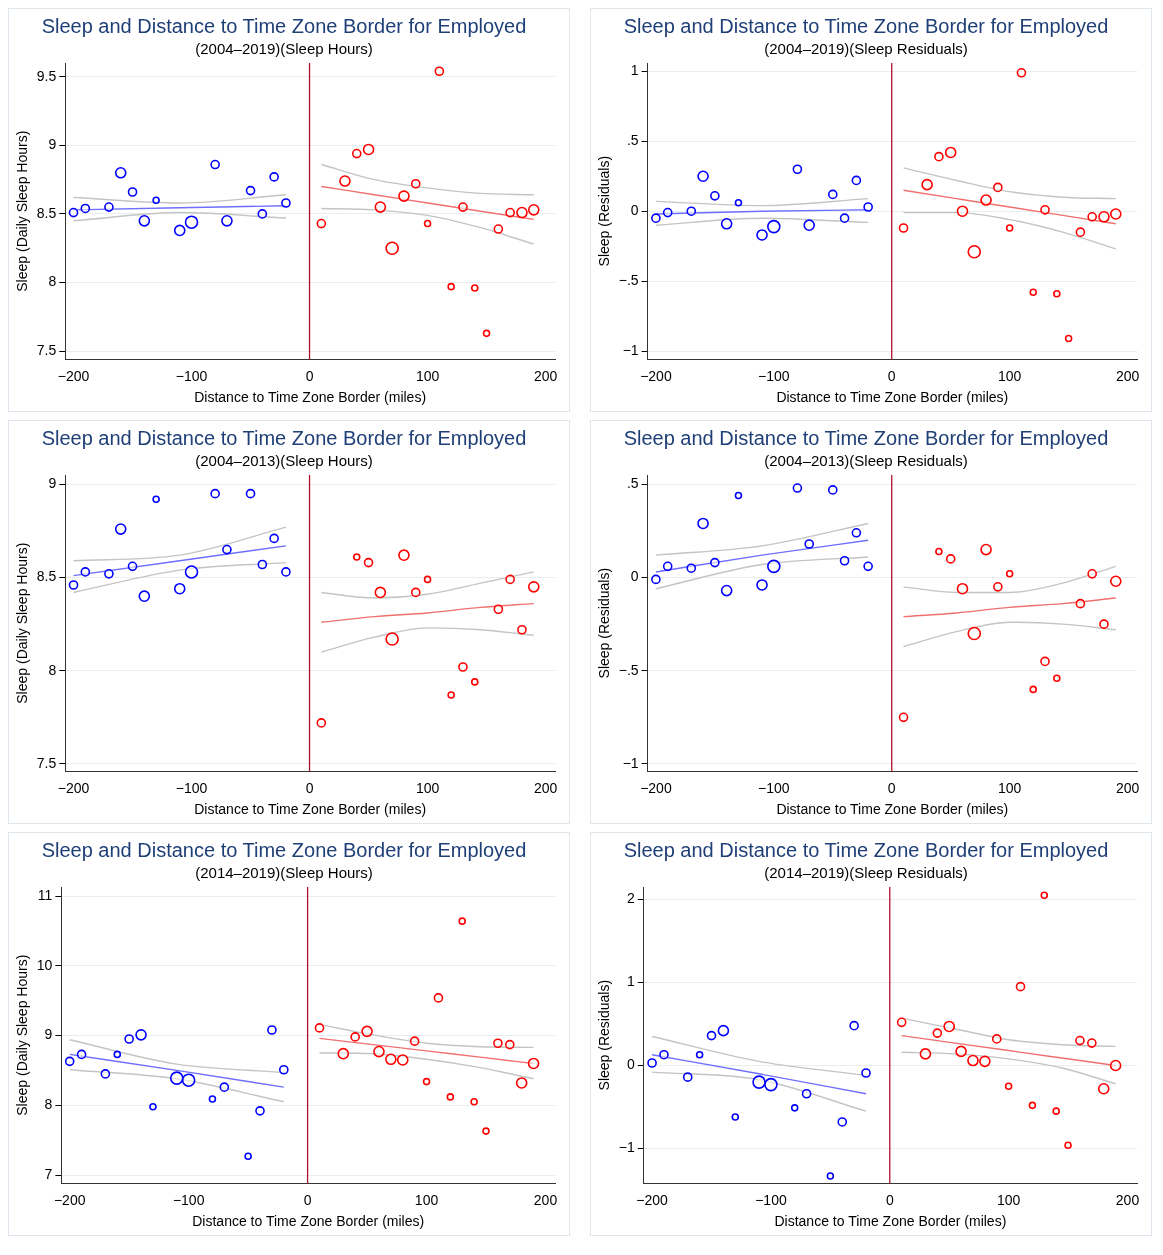  Describe the element at coordinates (45, 894) in the screenshot. I see `y-tick-label: 11` at that location.